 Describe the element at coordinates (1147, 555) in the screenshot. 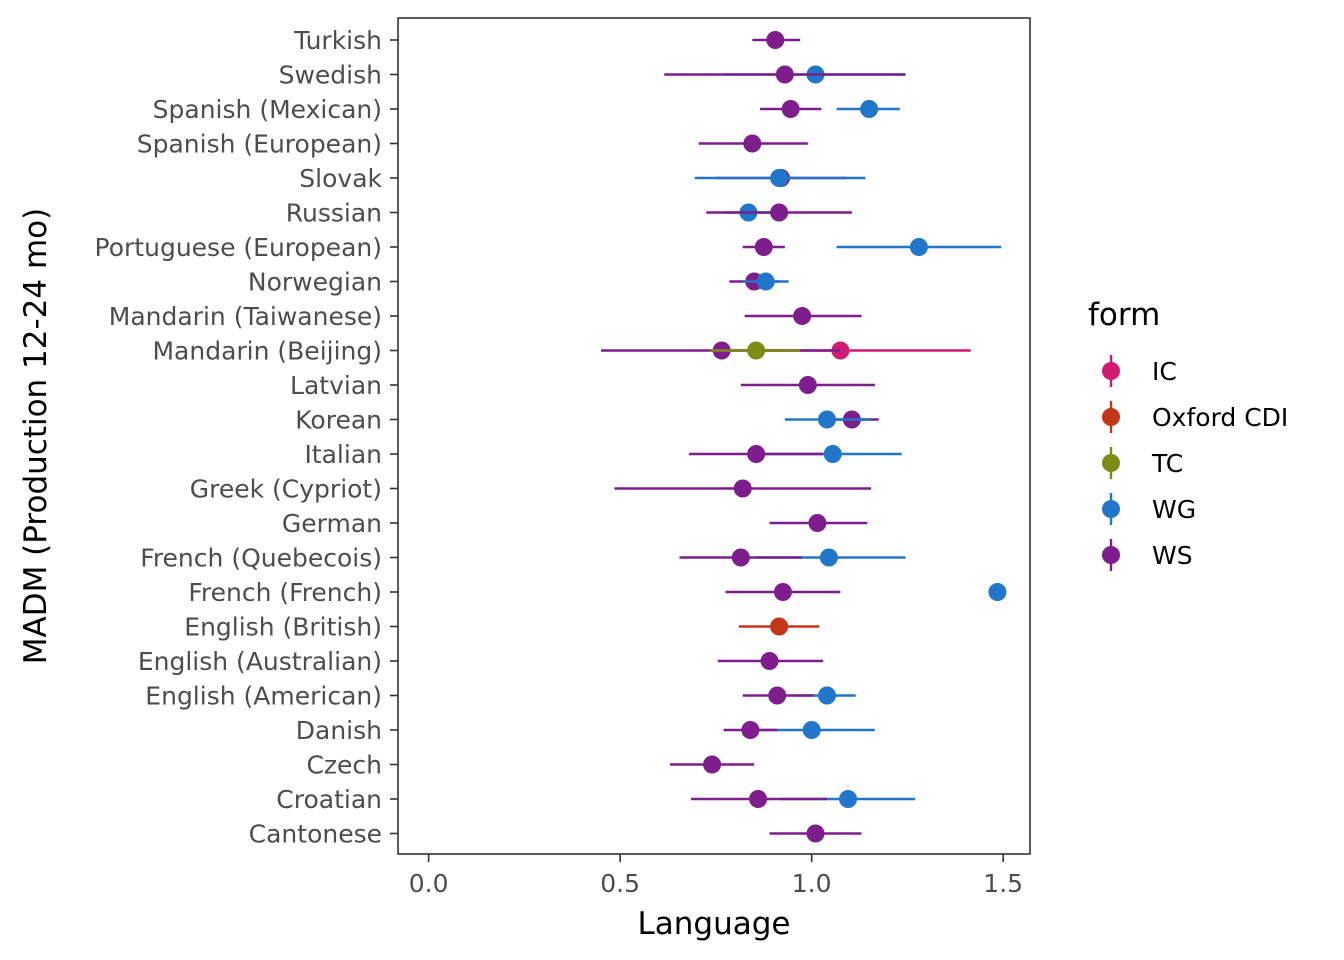

I see `legend-entry: WS` at that location.